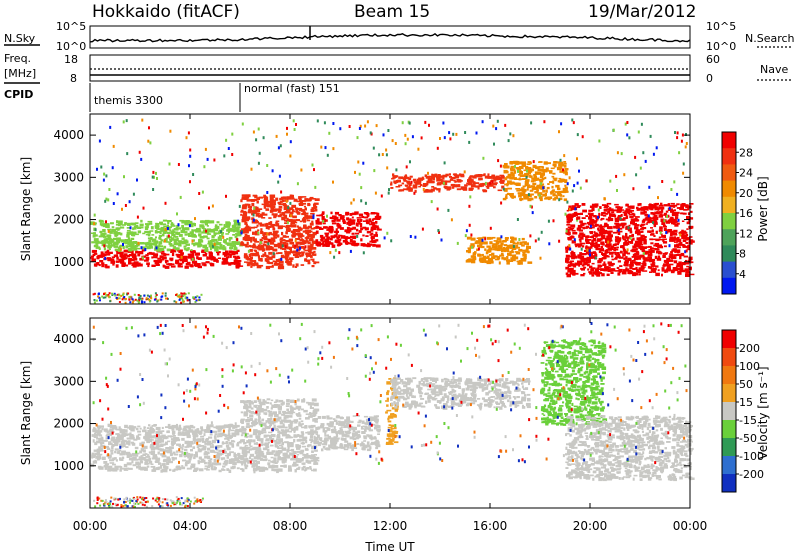 This screenshot has width=800, height=554. I want to click on noise-left-tick-bottom: 10^0, so click(71, 46).